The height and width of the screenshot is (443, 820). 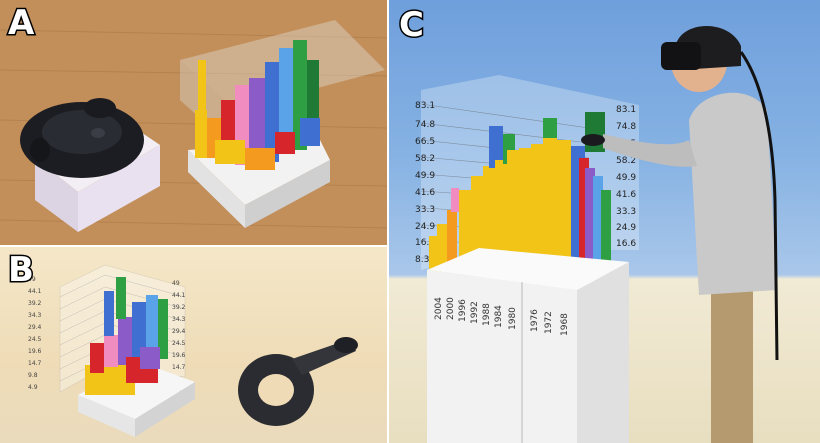 What do you see at coordinates (528, 345) in the screenshot?
I see `pedestal` at bounding box center [528, 345].